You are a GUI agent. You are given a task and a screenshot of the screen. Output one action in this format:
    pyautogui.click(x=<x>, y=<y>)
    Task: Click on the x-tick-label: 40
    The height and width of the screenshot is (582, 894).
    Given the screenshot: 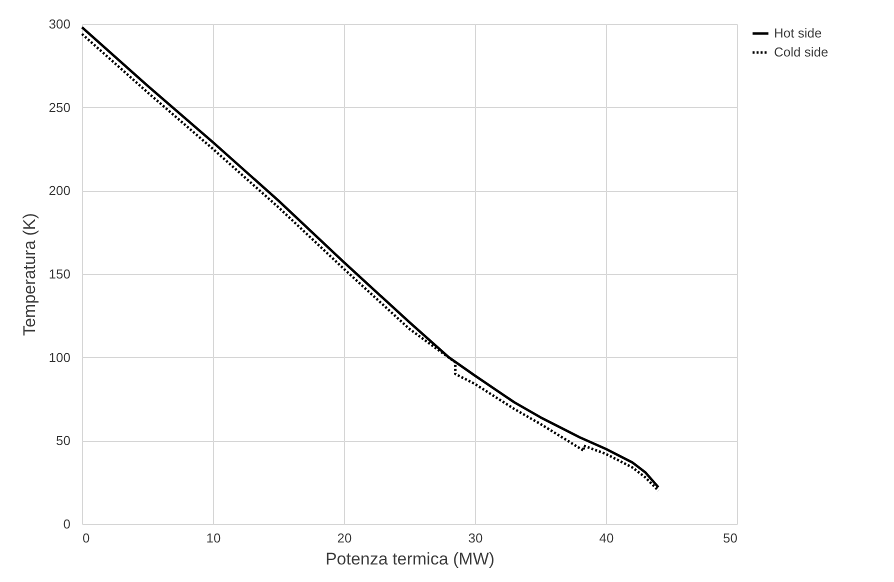 What is the action you would take?
    pyautogui.click(x=606, y=538)
    